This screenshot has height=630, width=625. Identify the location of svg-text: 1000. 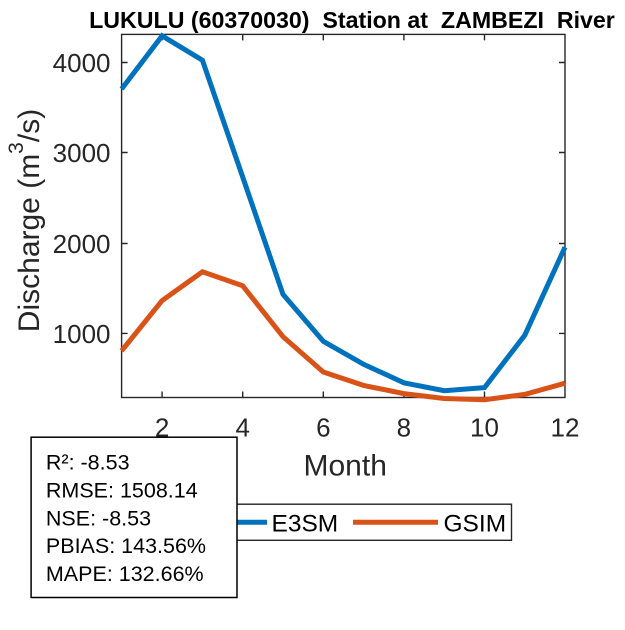
(82, 334).